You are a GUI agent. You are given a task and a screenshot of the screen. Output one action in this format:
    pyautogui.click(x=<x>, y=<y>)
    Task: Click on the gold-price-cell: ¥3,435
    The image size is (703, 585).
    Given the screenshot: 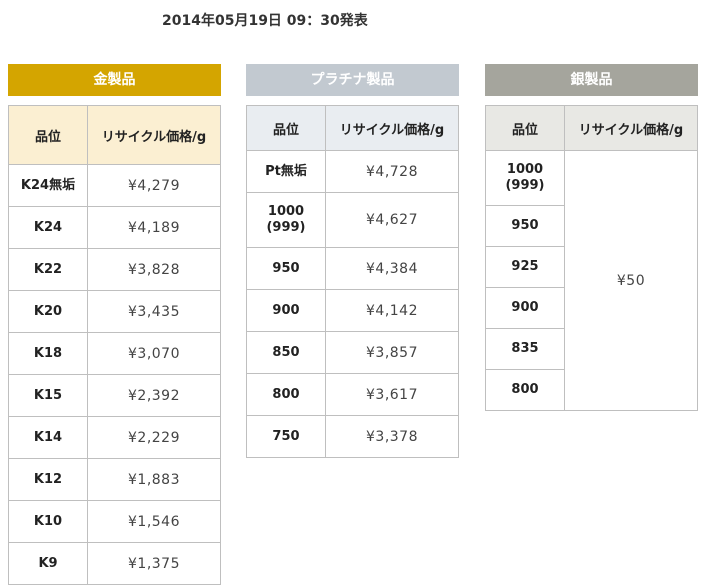 What is the action you would take?
    pyautogui.click(x=154, y=311)
    